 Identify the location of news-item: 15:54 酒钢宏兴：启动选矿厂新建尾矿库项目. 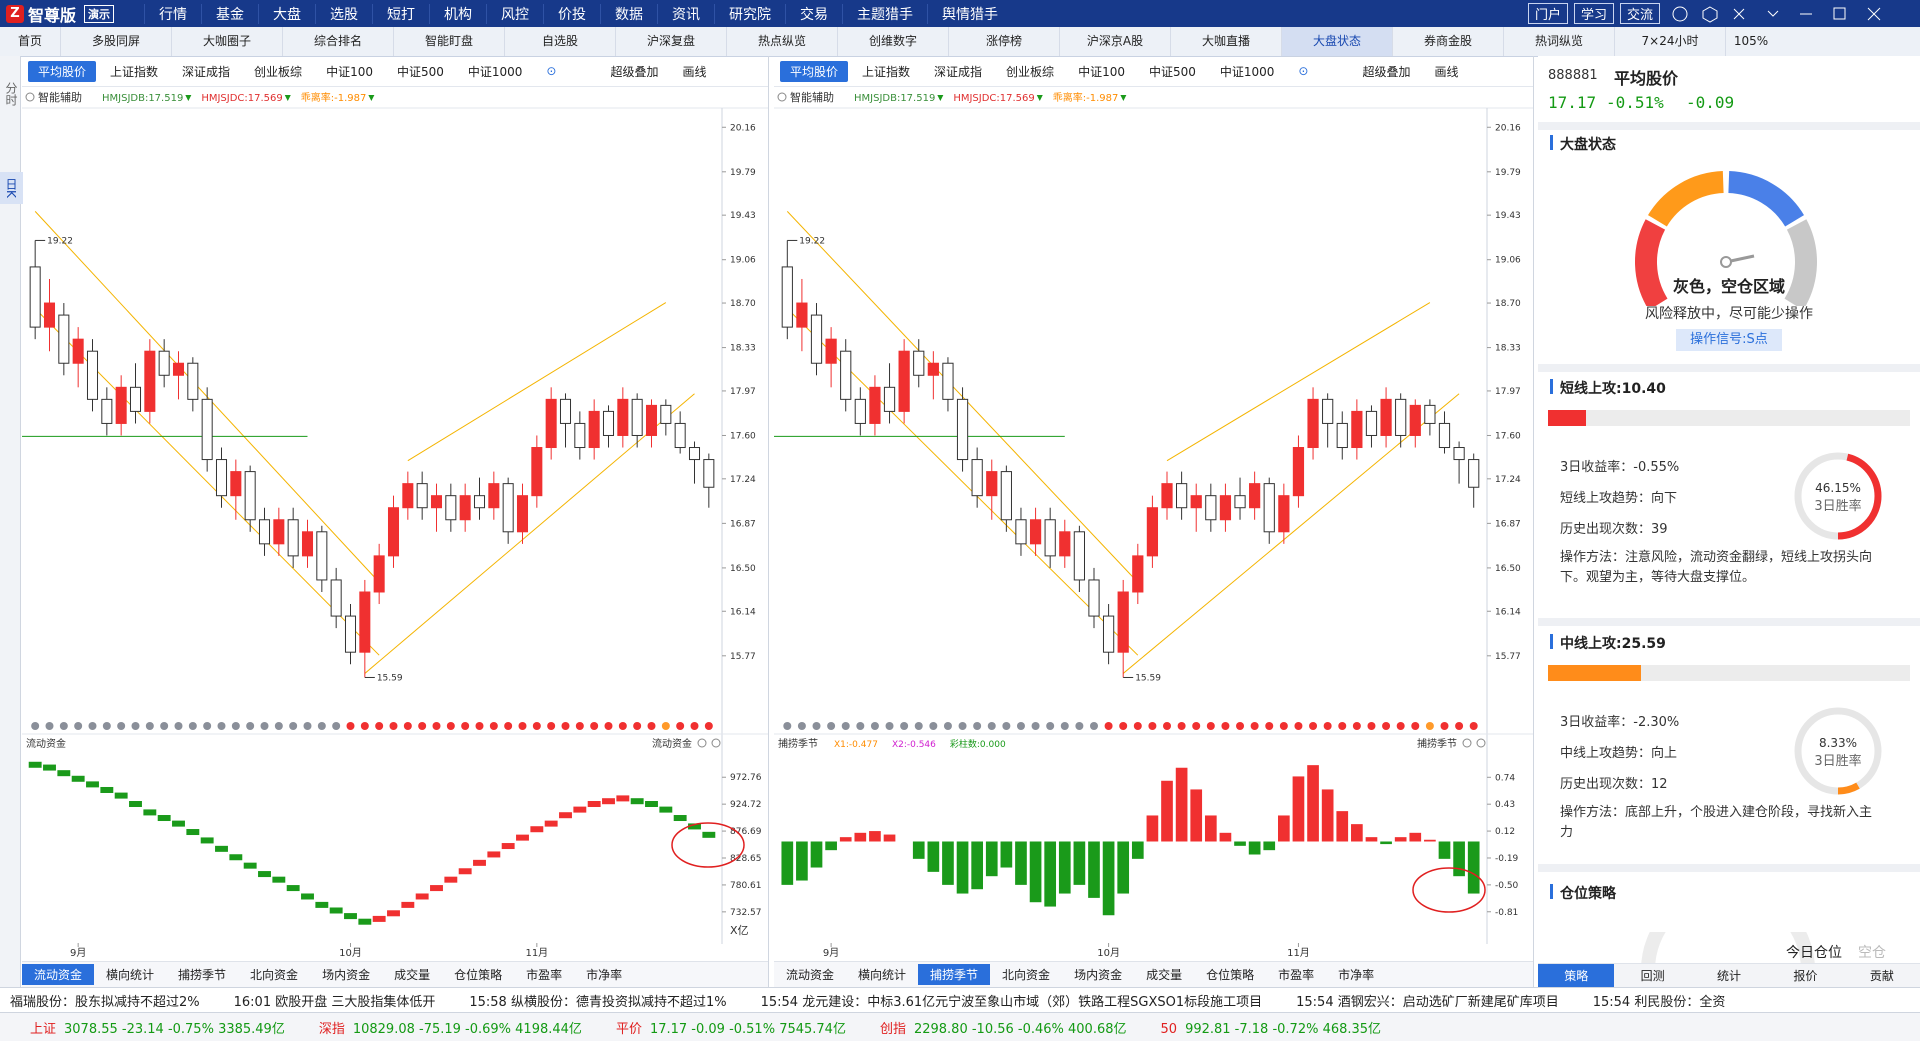
(1427, 1002).